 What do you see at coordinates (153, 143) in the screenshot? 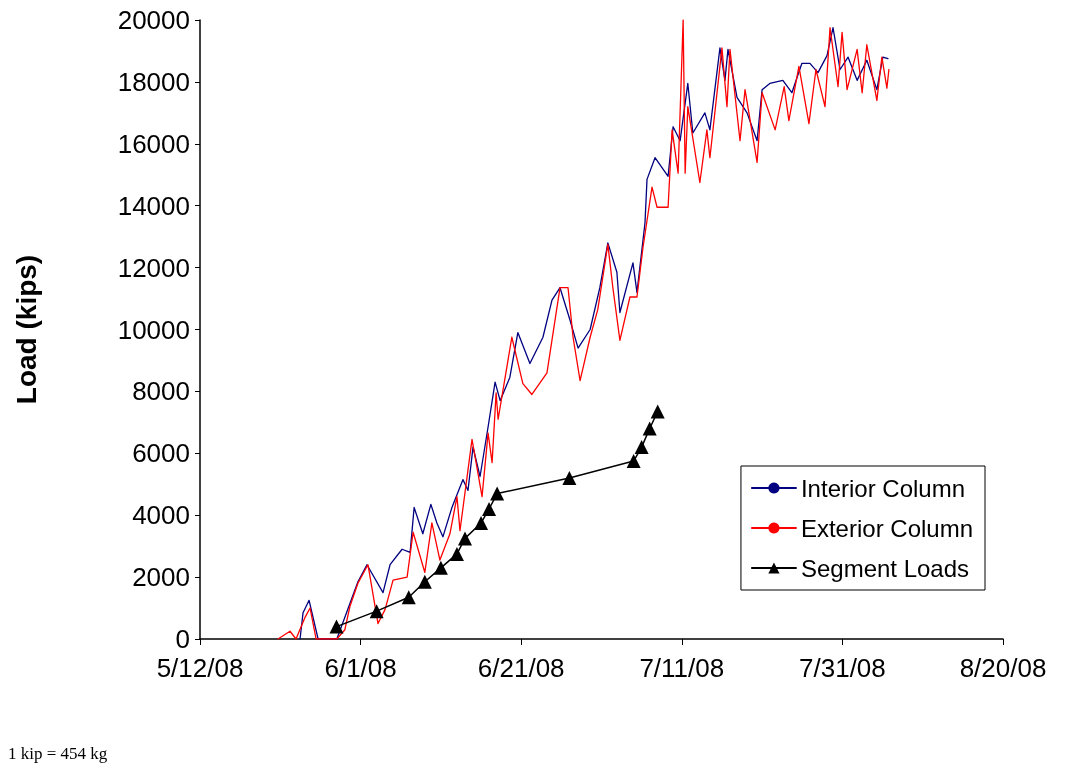
I see `y-tick-label: 16000` at bounding box center [153, 143].